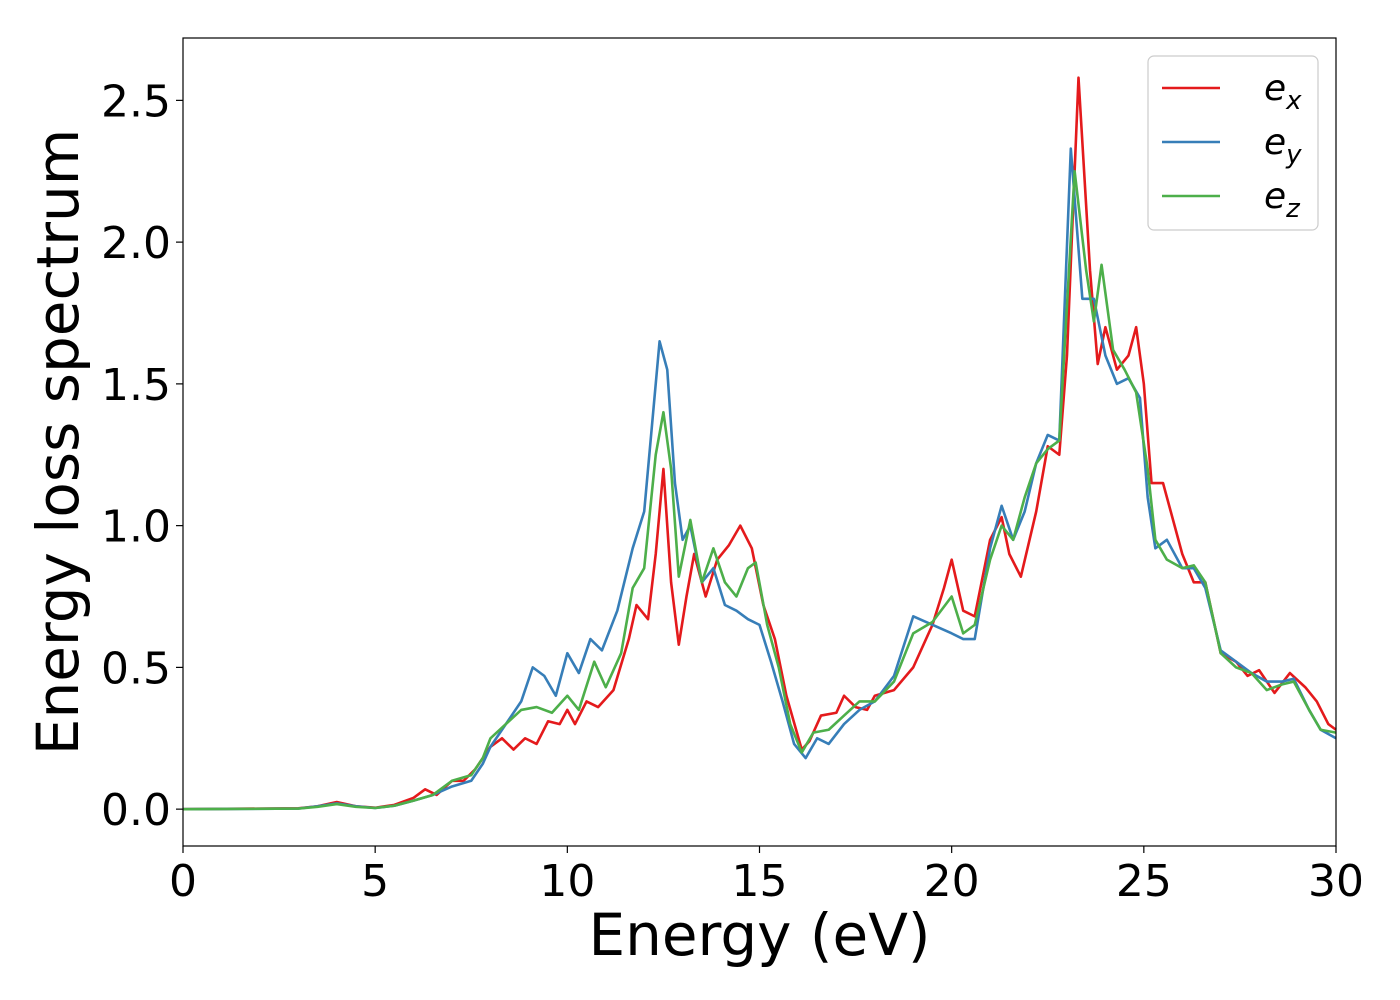 This screenshot has height=1000, width=1400. I want to click on x-tick-label: 20, so click(952, 881).